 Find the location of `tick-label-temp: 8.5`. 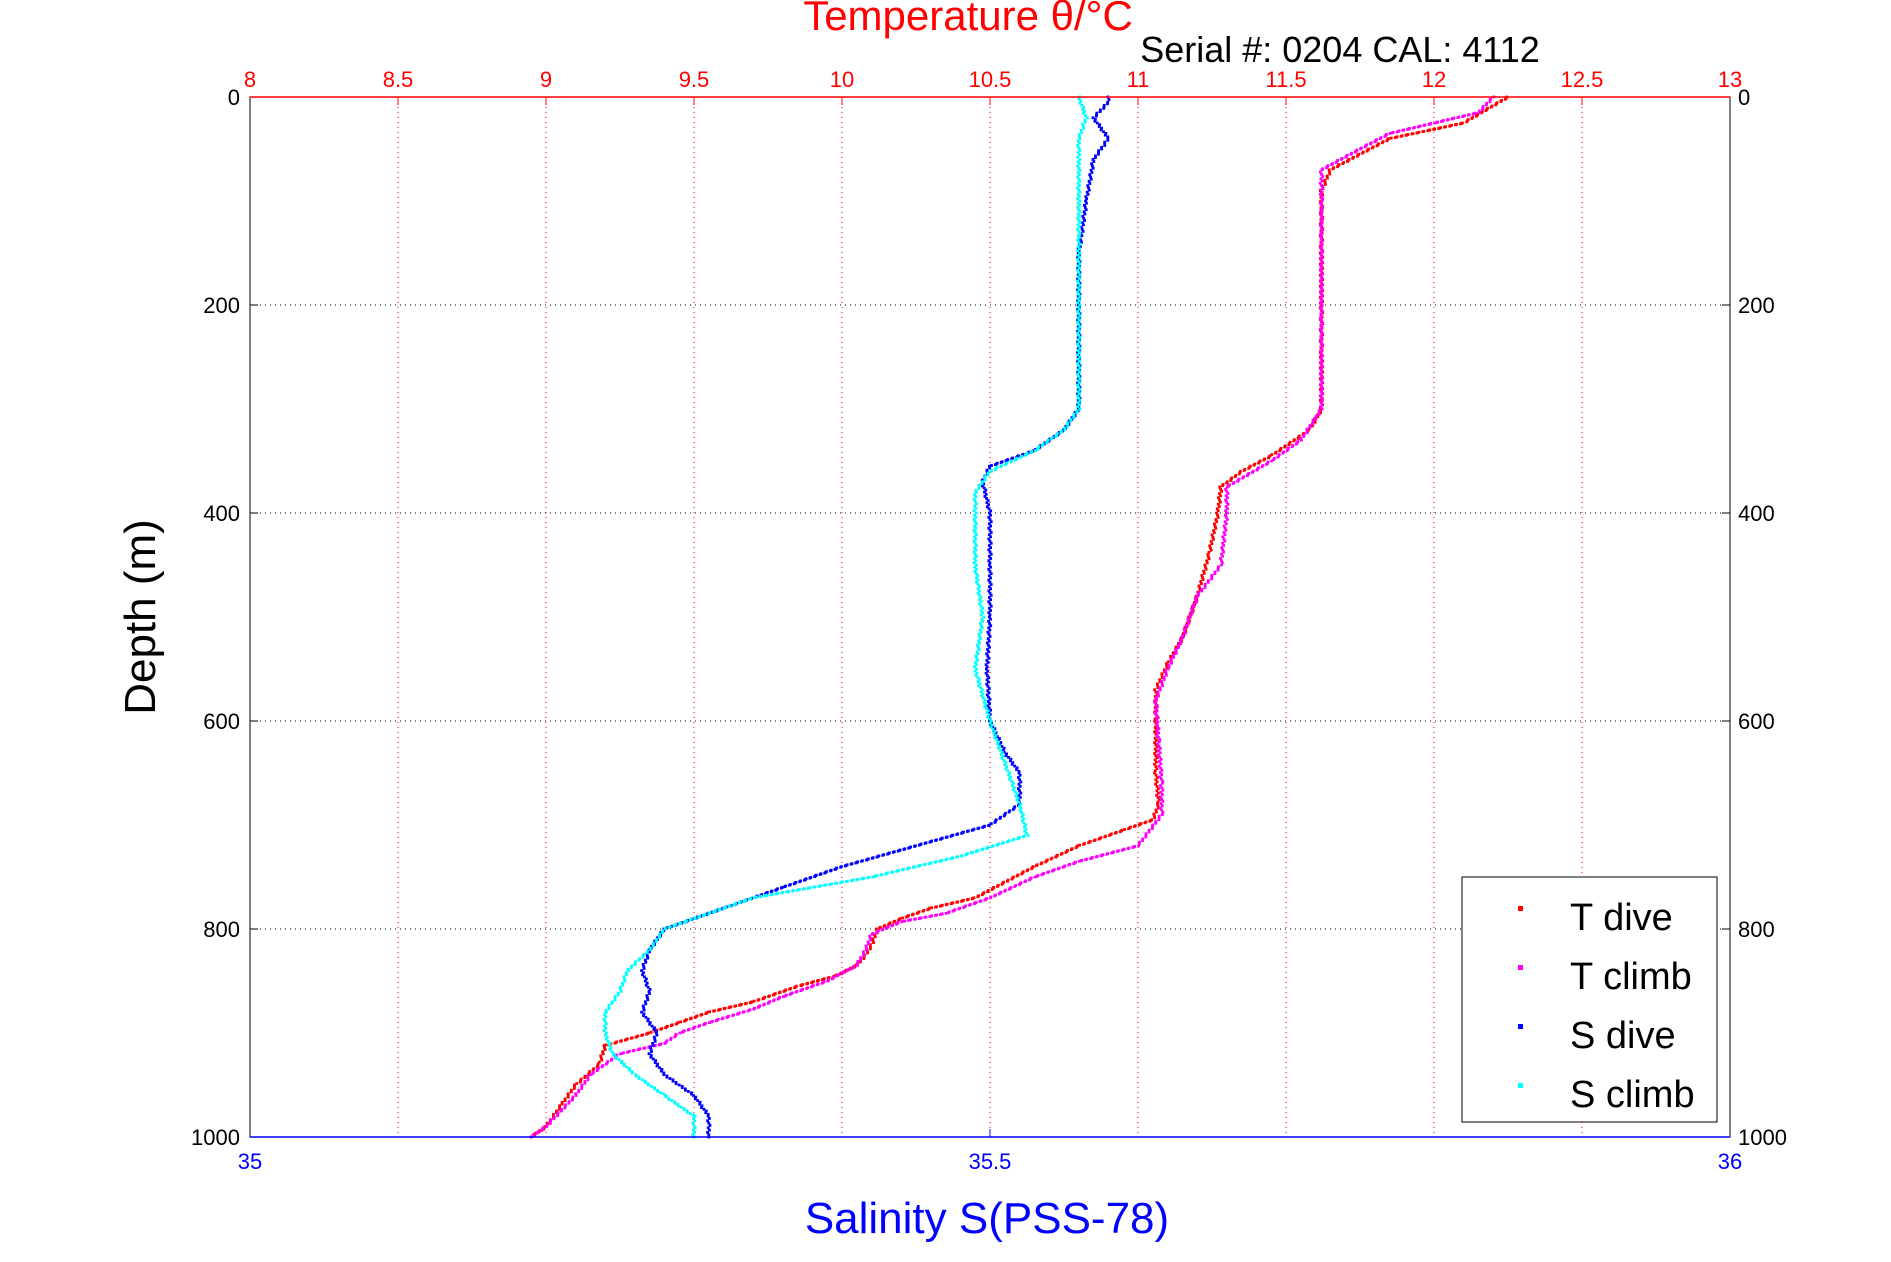

tick-label-temp: 8.5 is located at coordinates (398, 79).